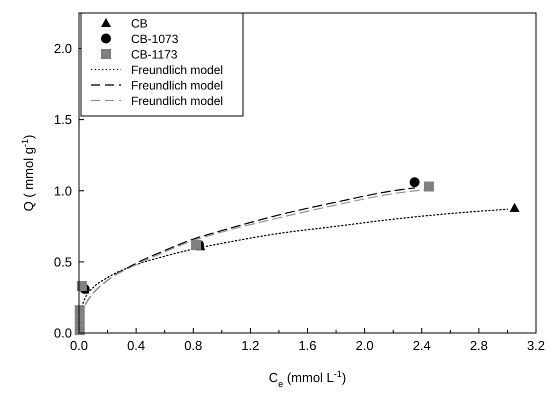 The width and height of the screenshot is (550, 394). I want to click on x-tick-label: 2.0, so click(365, 345).